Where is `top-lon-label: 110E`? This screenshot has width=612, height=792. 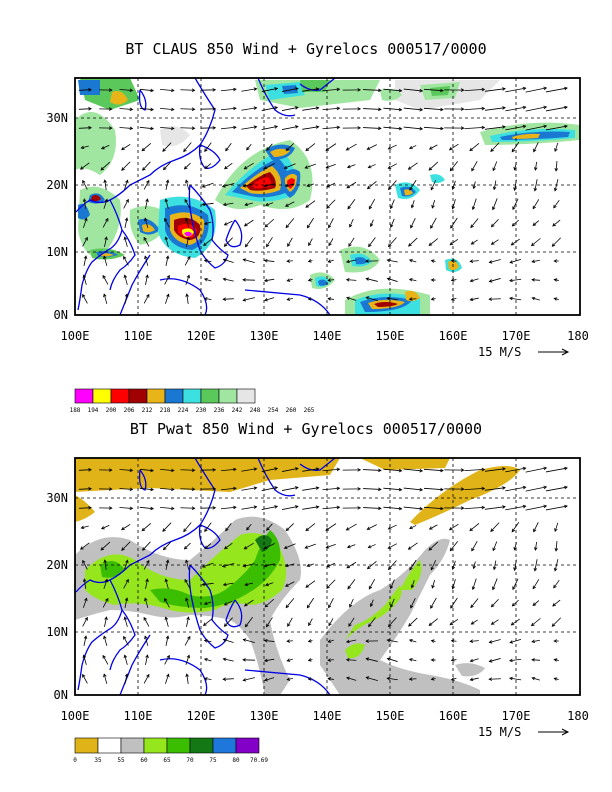 top-lon-label: 110E is located at coordinates (138, 336).